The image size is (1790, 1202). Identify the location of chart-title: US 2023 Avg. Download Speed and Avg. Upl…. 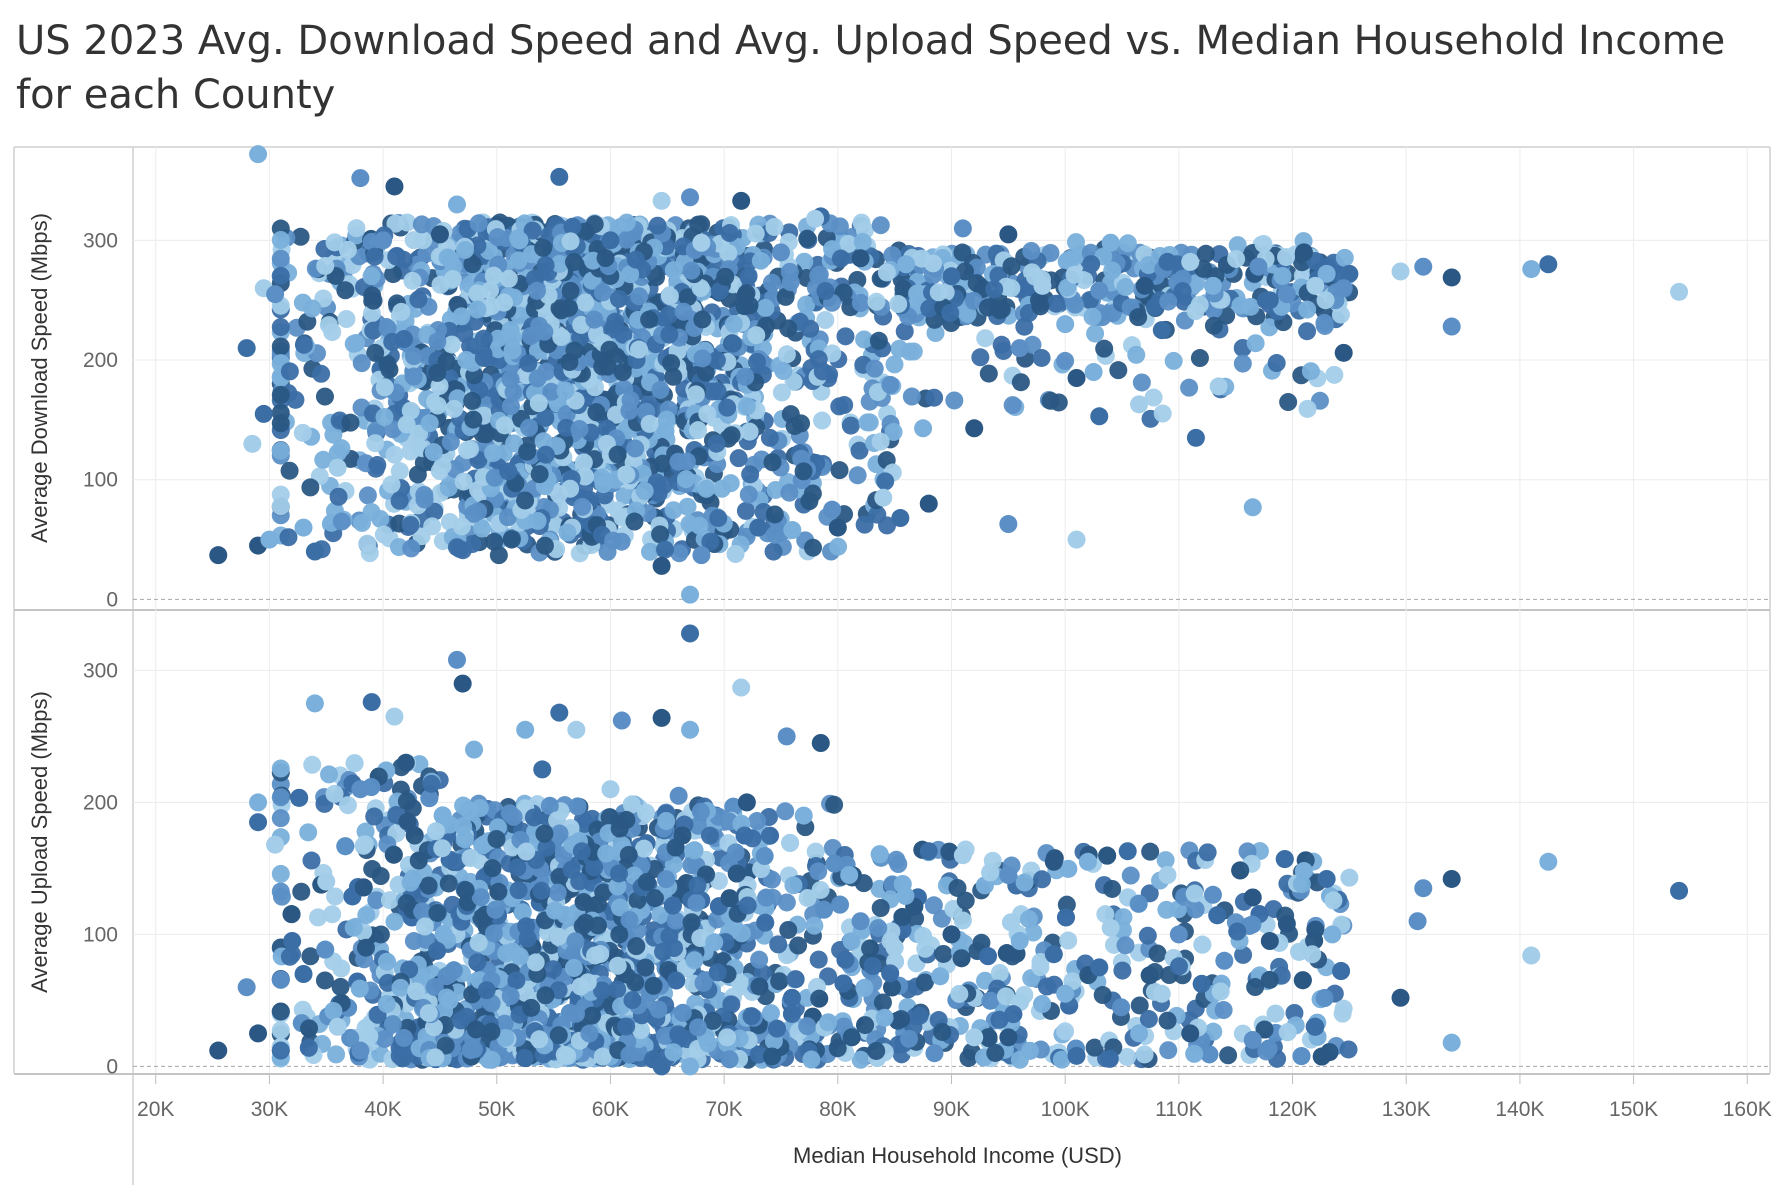
(871, 68).